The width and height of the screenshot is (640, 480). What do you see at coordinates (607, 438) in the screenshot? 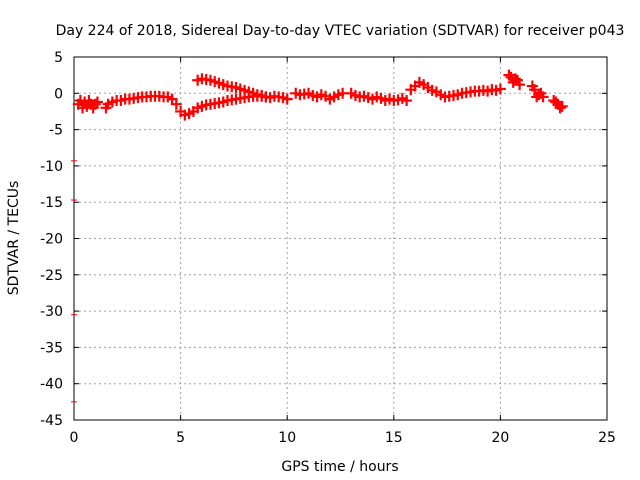
I see `x-tick-label: 25` at bounding box center [607, 438].